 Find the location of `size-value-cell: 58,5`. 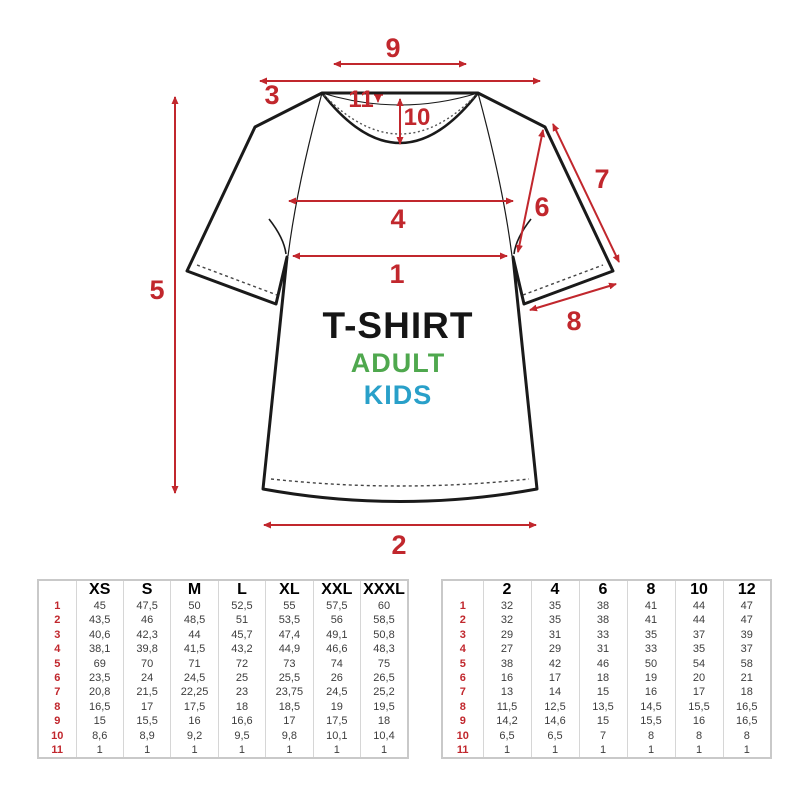

size-value-cell: 58,5 is located at coordinates (384, 620).